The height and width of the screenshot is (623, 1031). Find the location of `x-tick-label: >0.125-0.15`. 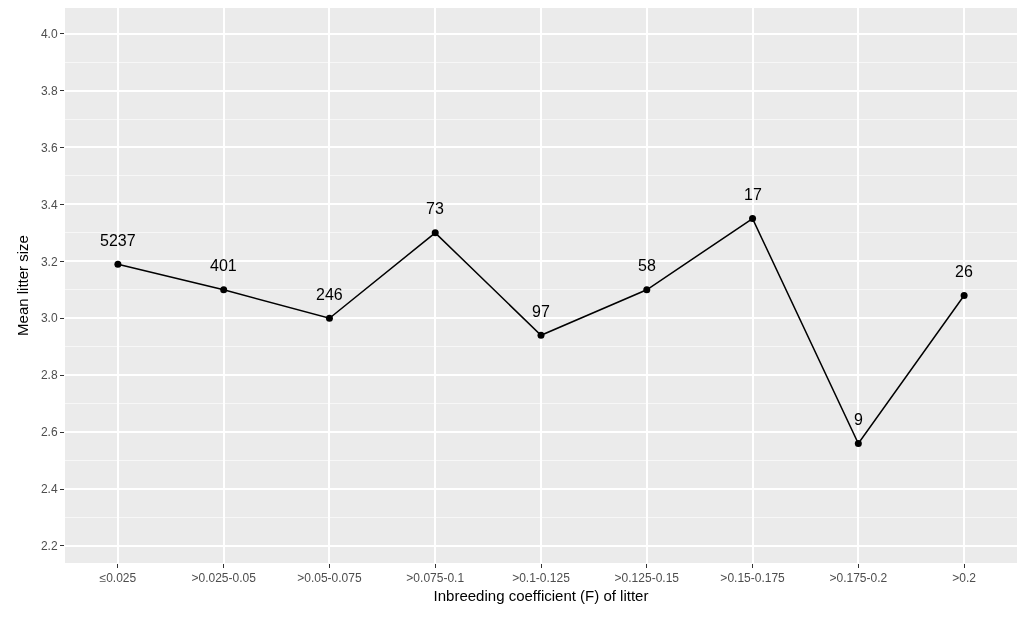

x-tick-label: >0.125-0.15 is located at coordinates (647, 578).